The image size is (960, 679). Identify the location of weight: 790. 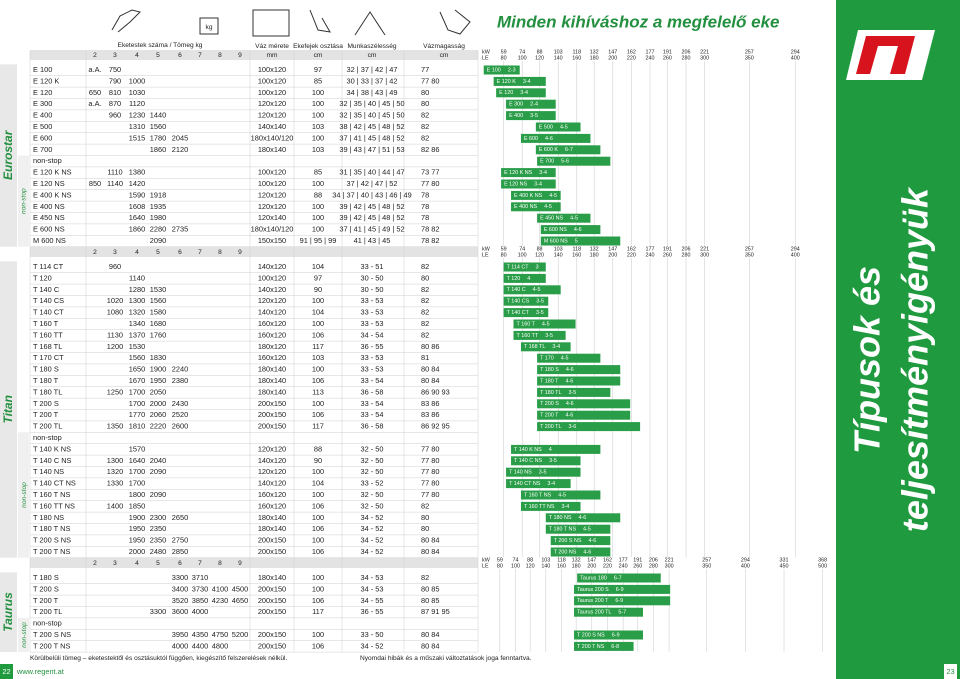
(115, 80).